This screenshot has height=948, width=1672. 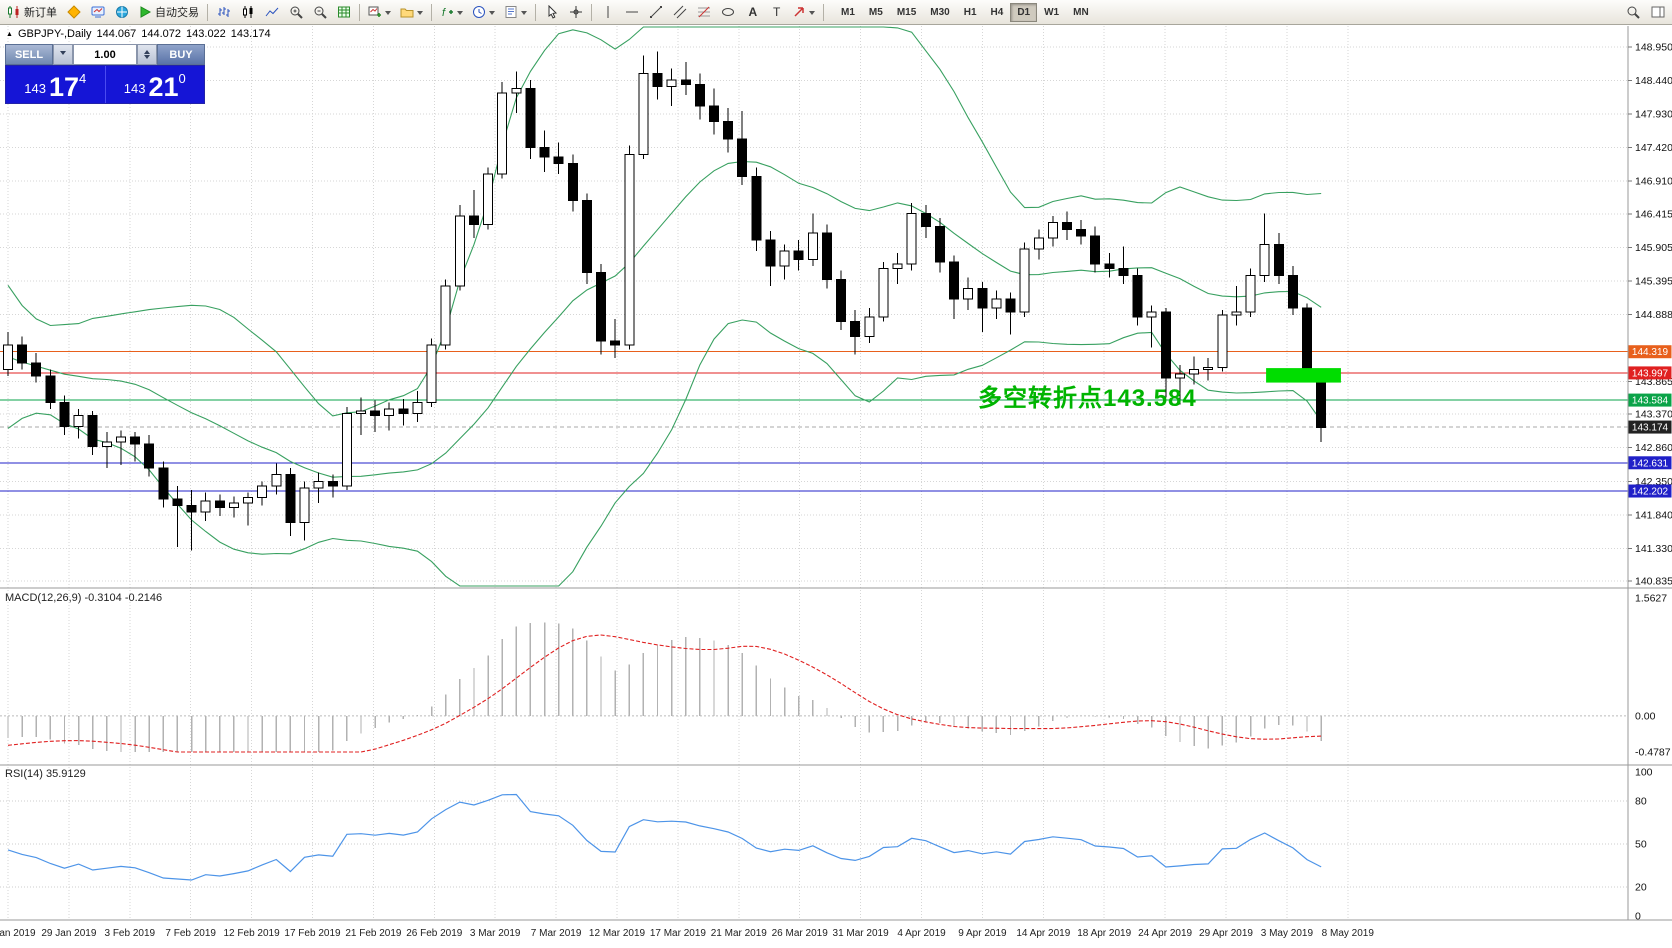 I want to click on periods-button, so click(x=483, y=12).